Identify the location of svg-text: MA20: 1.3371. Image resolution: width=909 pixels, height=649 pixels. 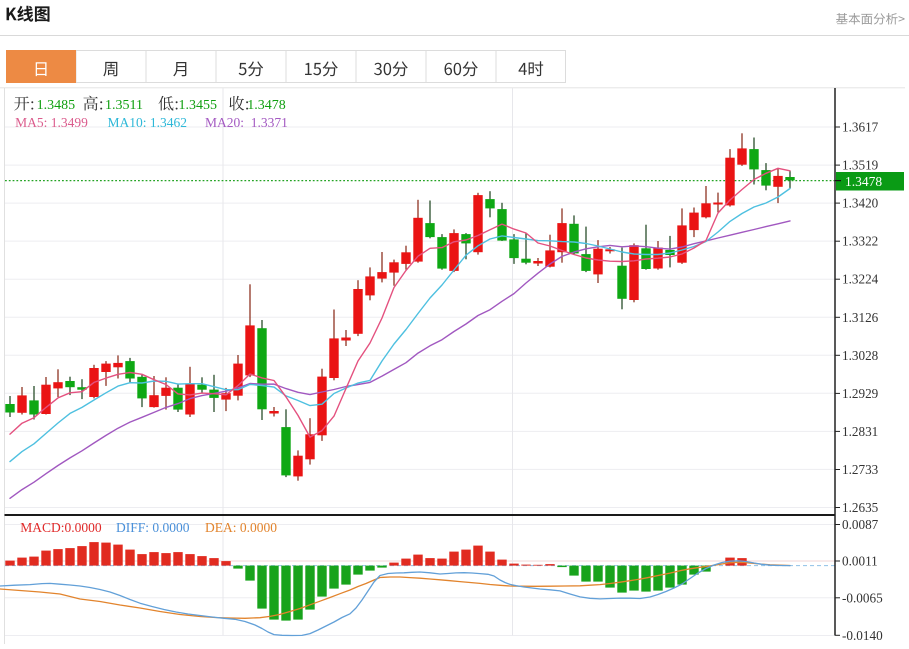
(246, 122).